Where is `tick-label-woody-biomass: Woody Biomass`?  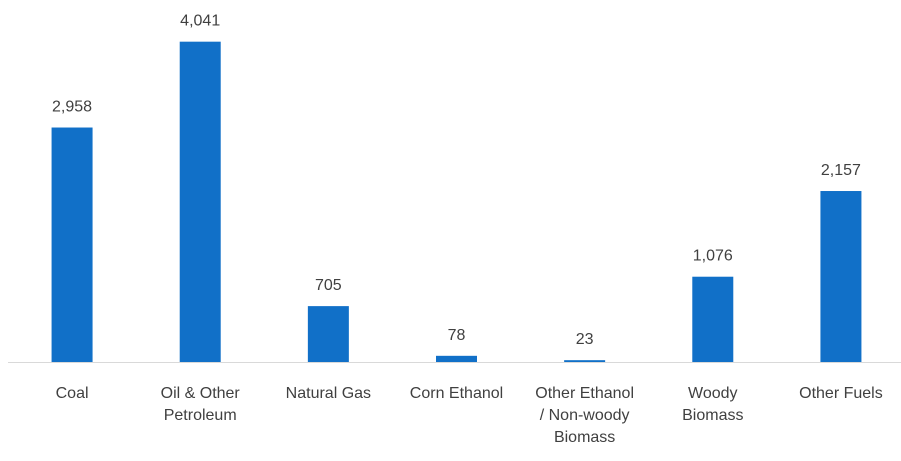
tick-label-woody-biomass: Woody Biomass is located at coordinates (712, 404).